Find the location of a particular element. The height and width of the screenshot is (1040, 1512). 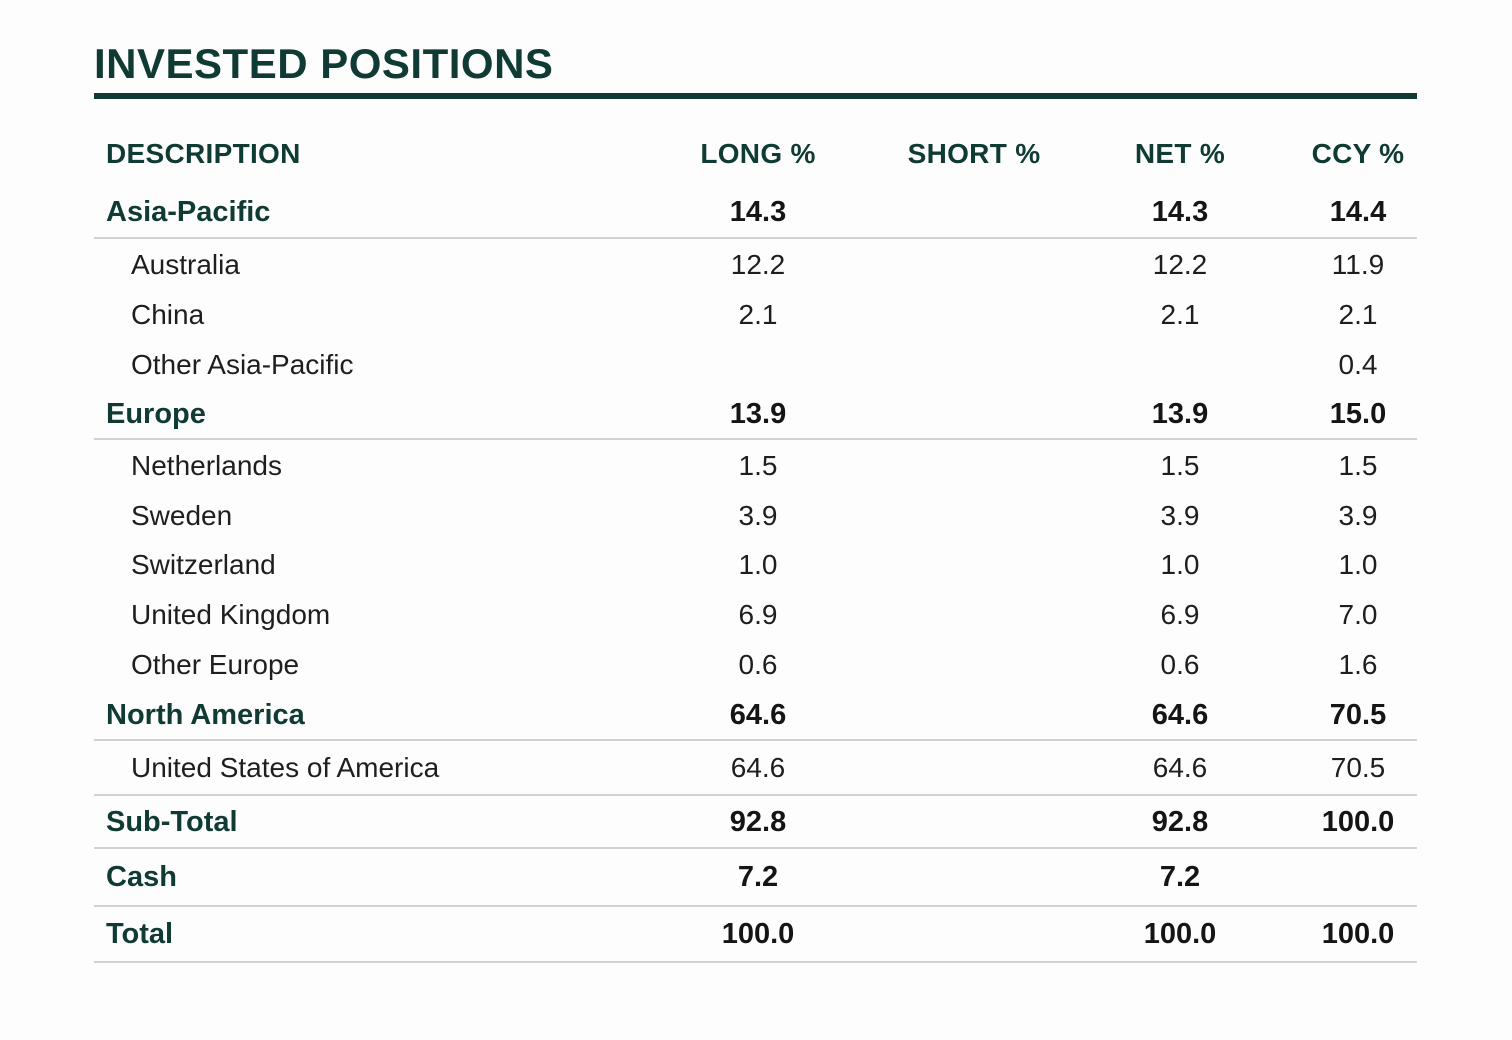

row-net-value: 0.6 is located at coordinates (1180, 664).